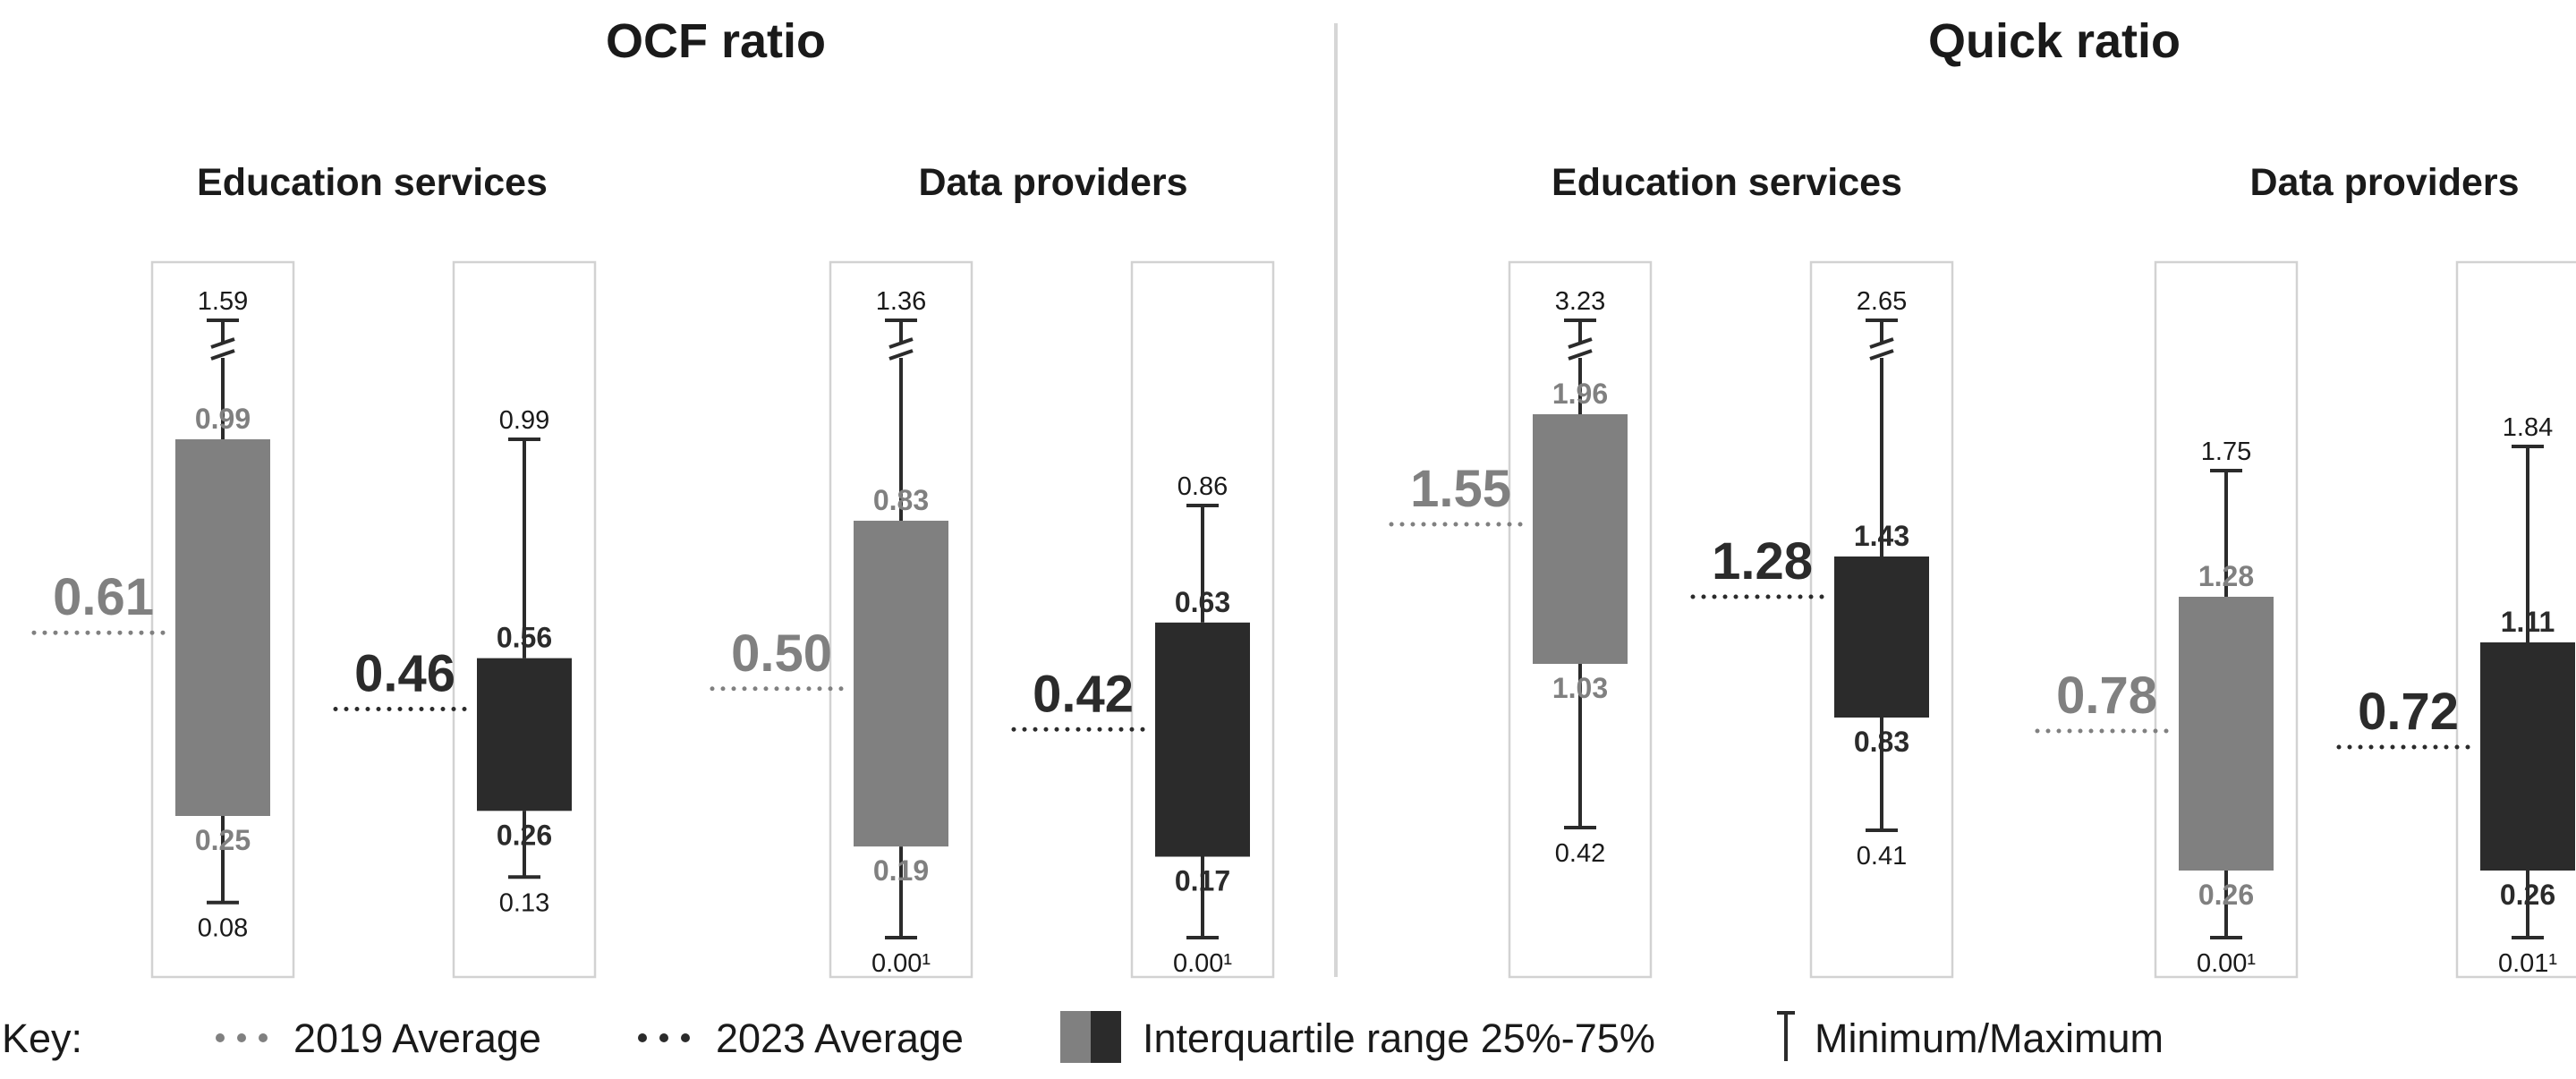 The width and height of the screenshot is (2576, 1079). What do you see at coordinates (1989, 1038) in the screenshot?
I see `legend-label: Minimum/Maximum` at bounding box center [1989, 1038].